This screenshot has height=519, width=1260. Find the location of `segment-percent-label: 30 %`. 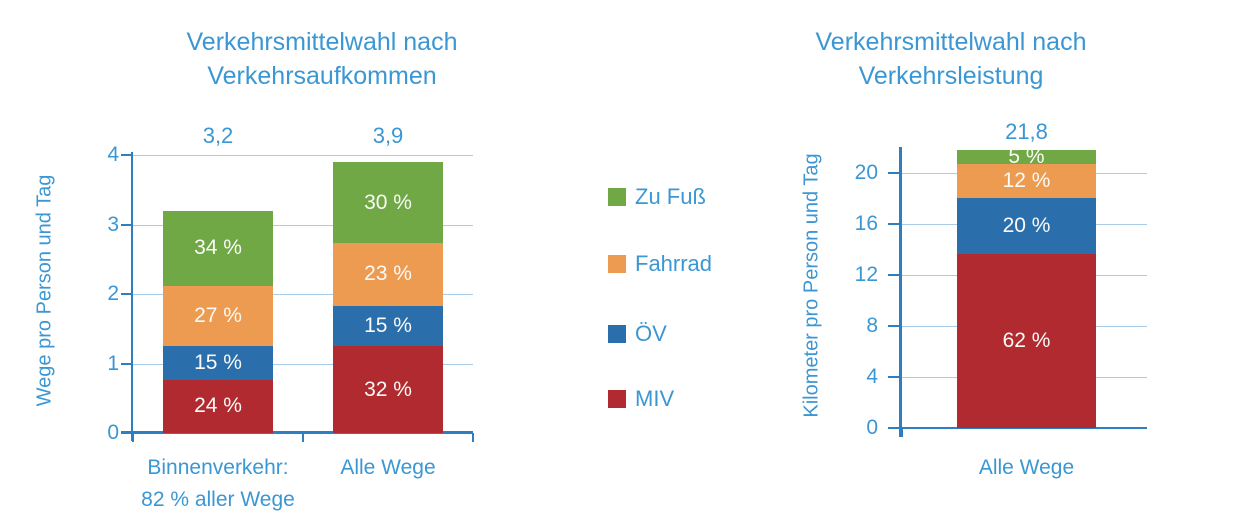

segment-percent-label: 30 % is located at coordinates (388, 202).